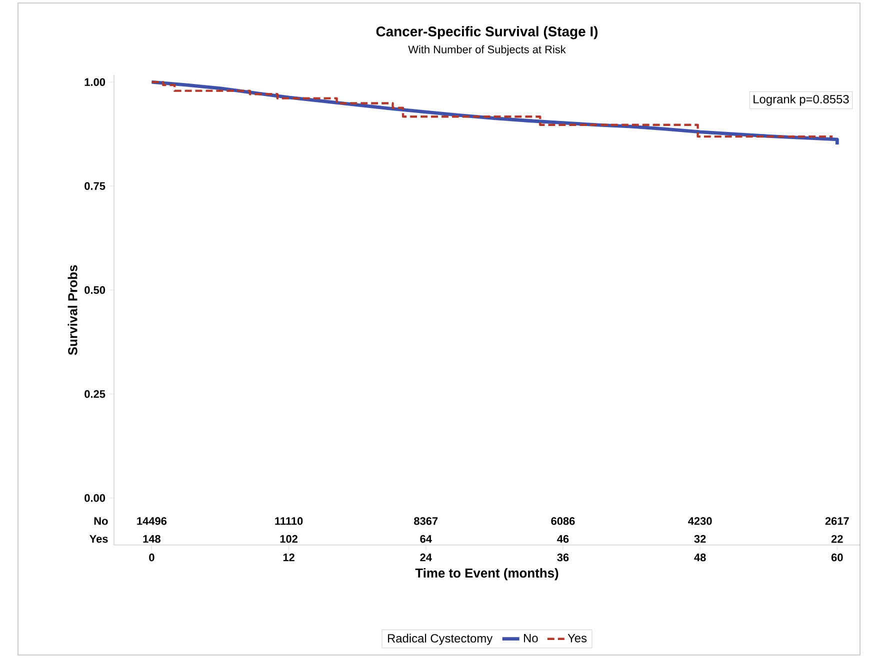 The width and height of the screenshot is (878, 665). Describe the element at coordinates (426, 558) in the screenshot. I see `x-tick-label: 24` at that location.